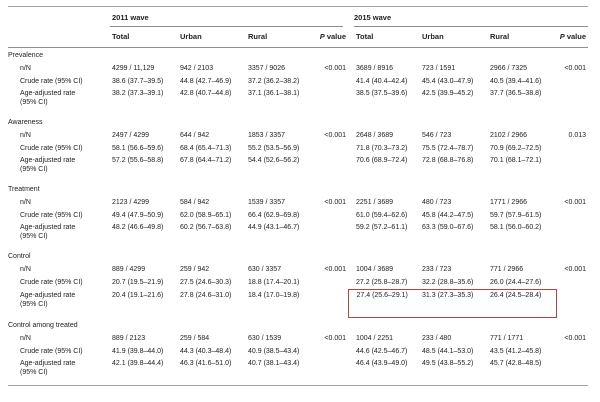 Image resolution: width=600 pixels, height=402 pixels. What do you see at coordinates (266, 135) in the screenshot?
I see `value-cell: 1853 / 3357` at bounding box center [266, 135].